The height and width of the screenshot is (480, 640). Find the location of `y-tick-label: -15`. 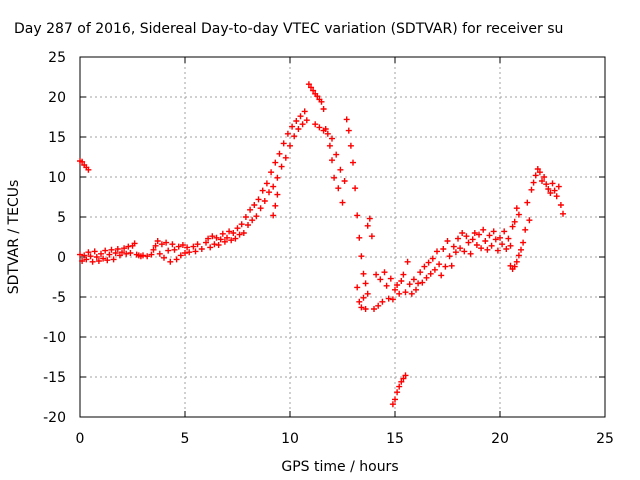

y-tick-label: -15 is located at coordinates (54, 378).